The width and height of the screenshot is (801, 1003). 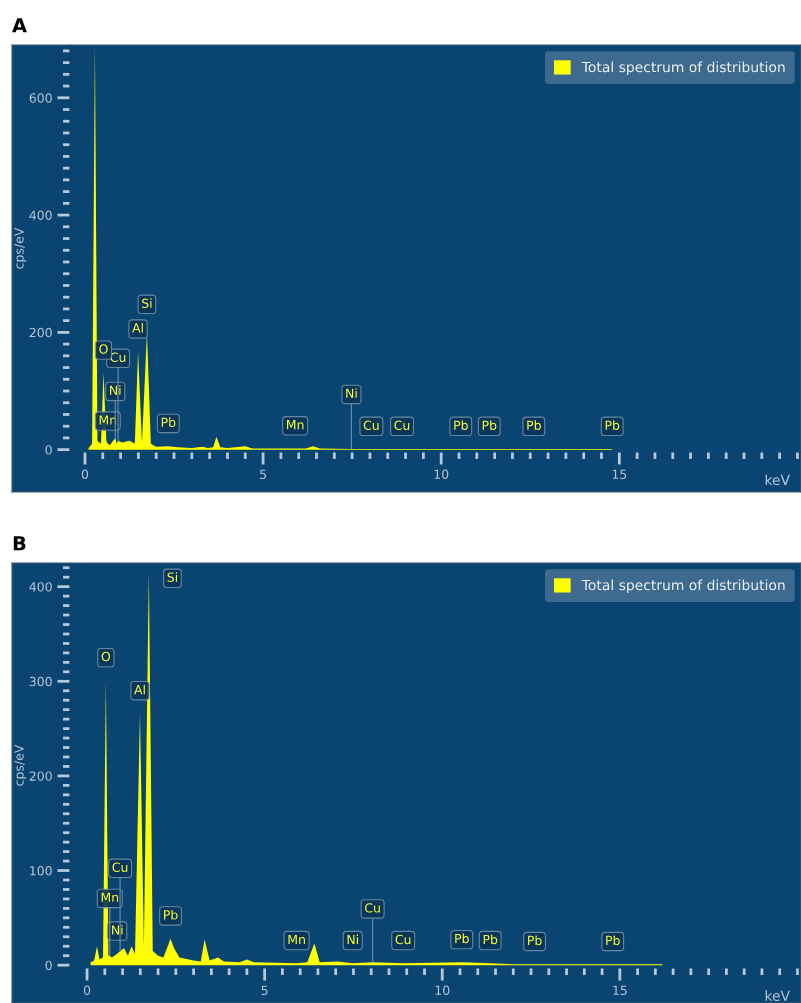 What do you see at coordinates (40, 98) in the screenshot?
I see `y-tick-label: 600` at bounding box center [40, 98].